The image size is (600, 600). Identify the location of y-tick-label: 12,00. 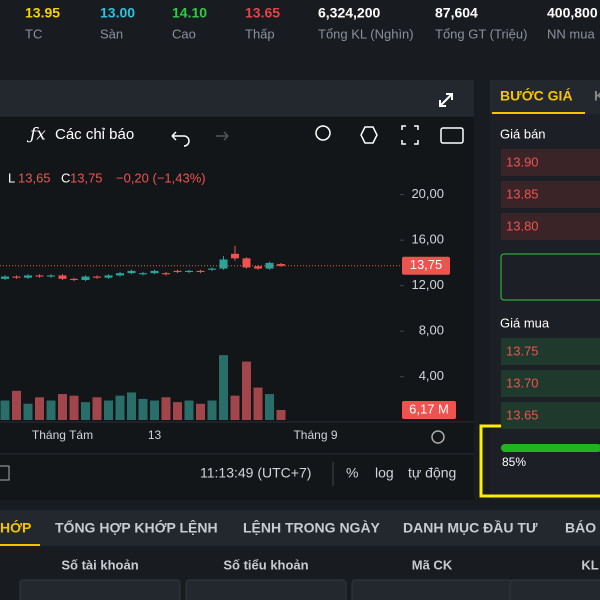
(427, 284).